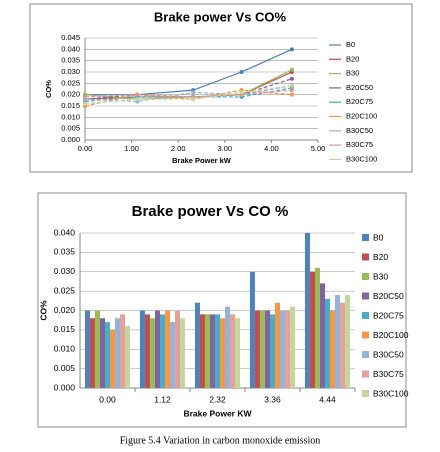 The image size is (440, 452). What do you see at coordinates (210, 211) in the screenshot?
I see `chart-title: Brake power Vs CO %` at bounding box center [210, 211].